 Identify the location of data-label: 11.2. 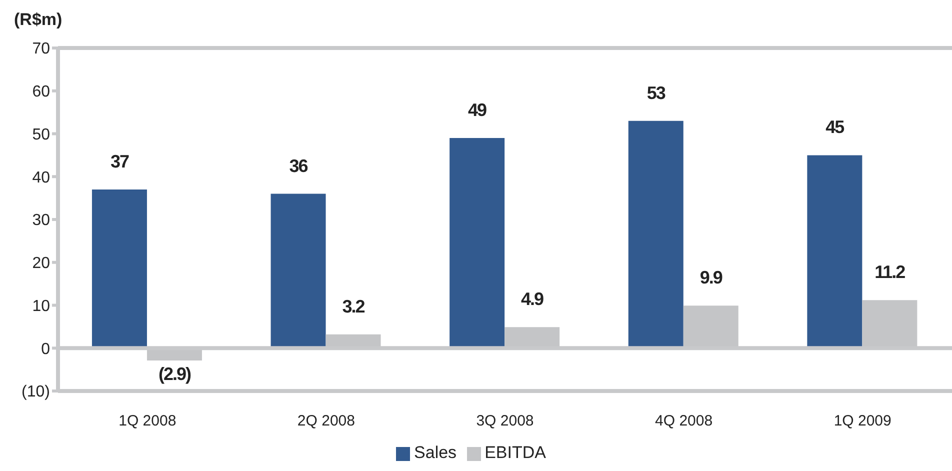
(890, 272).